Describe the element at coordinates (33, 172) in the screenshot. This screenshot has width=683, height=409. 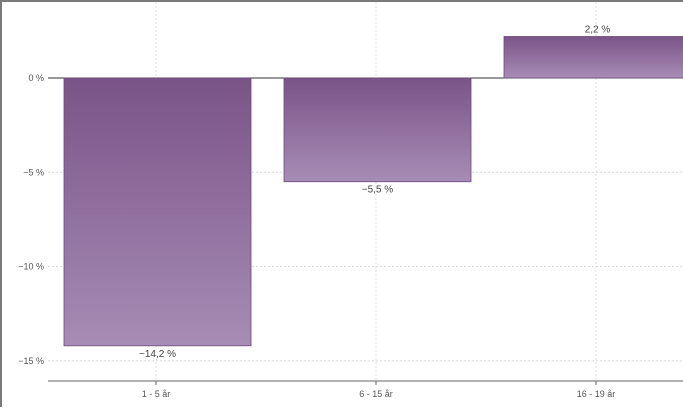
I see `y-tick-label: −5 %` at that location.